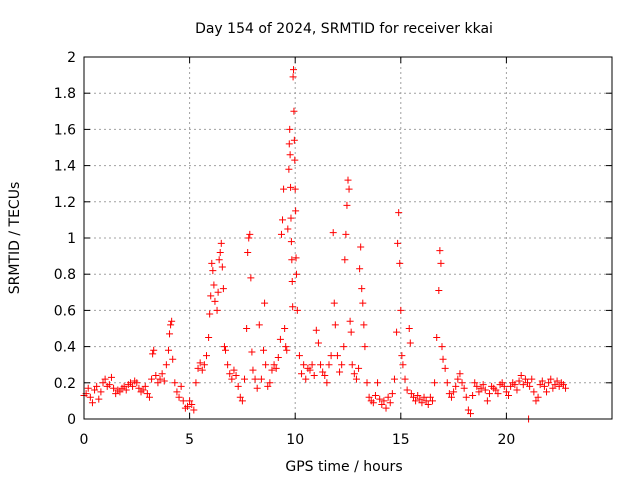 The width and height of the screenshot is (640, 480). Describe the element at coordinates (71, 420) in the screenshot. I see `y-tick-label: 0` at that location.